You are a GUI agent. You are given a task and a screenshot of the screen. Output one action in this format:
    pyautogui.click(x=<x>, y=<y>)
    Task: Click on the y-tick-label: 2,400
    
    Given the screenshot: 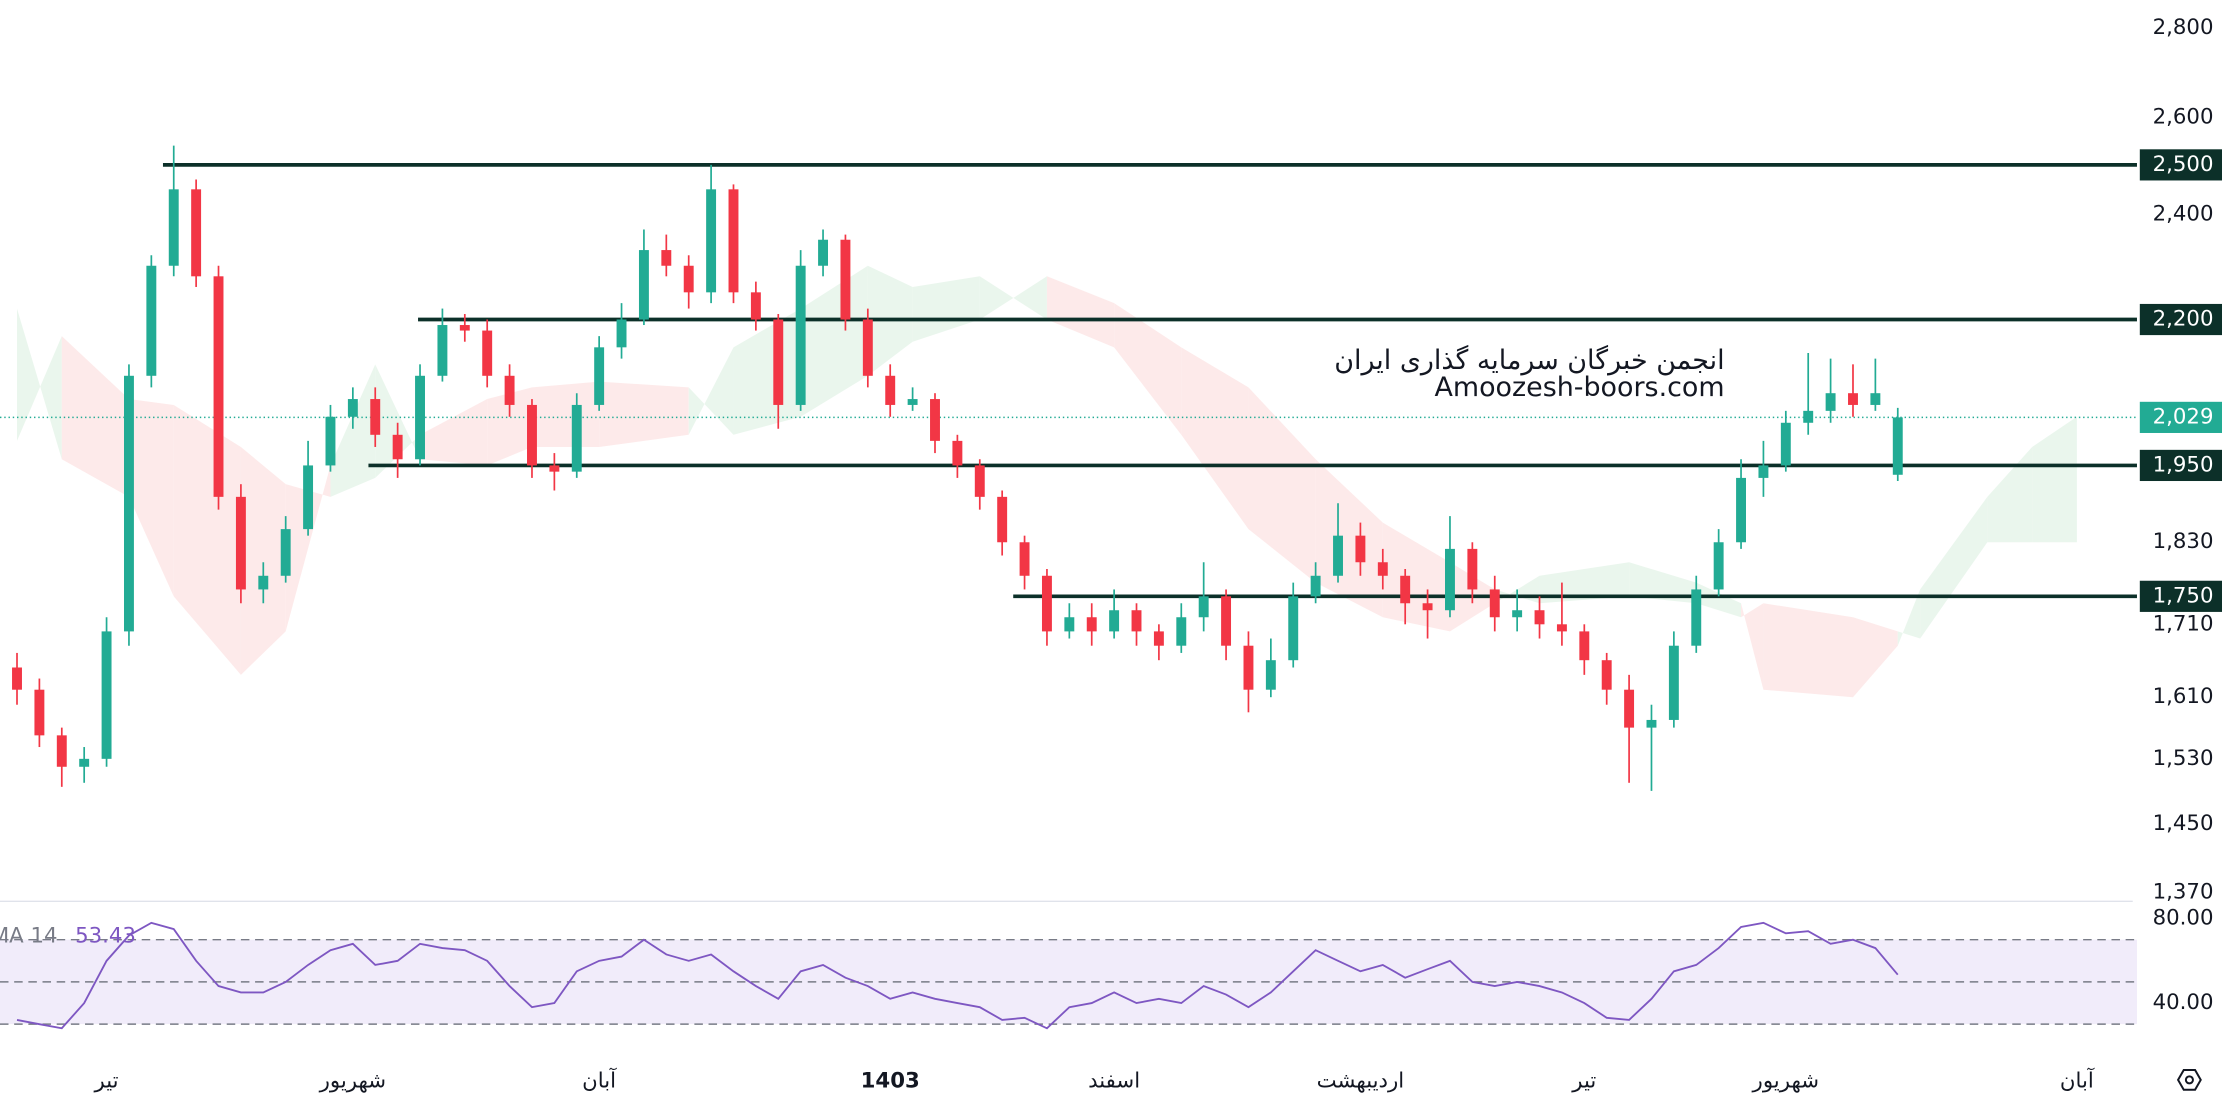 What is the action you would take?
    pyautogui.click(x=2183, y=213)
    